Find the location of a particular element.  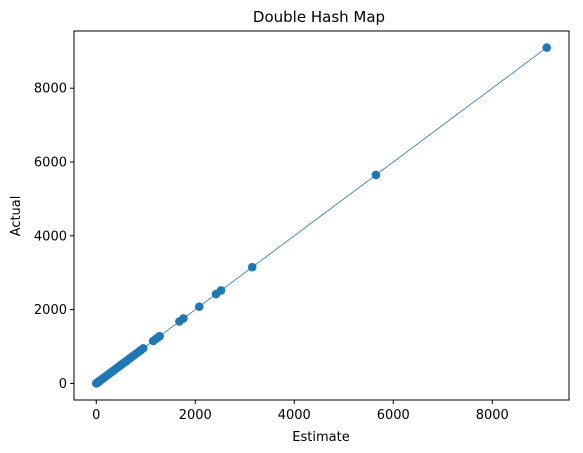

y-axis-label: Actual is located at coordinates (16, 216).